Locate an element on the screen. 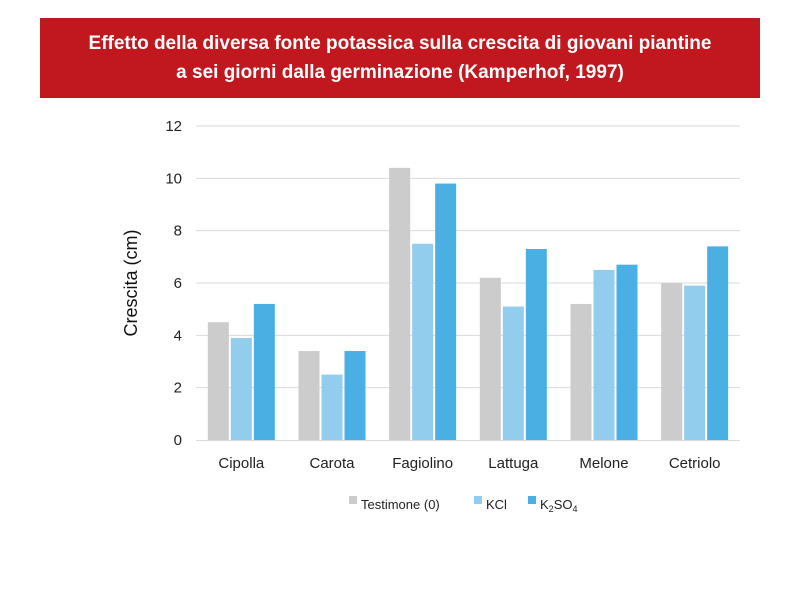  y-tick-label: 6 is located at coordinates (178, 283).